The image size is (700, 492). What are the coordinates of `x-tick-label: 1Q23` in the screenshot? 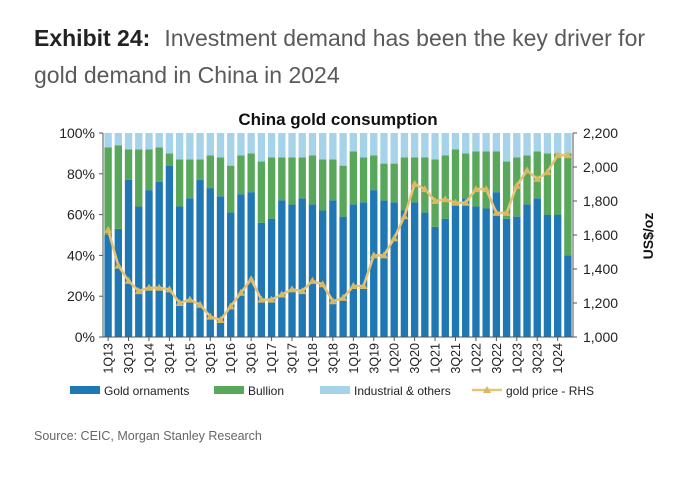 It's located at (517, 358).